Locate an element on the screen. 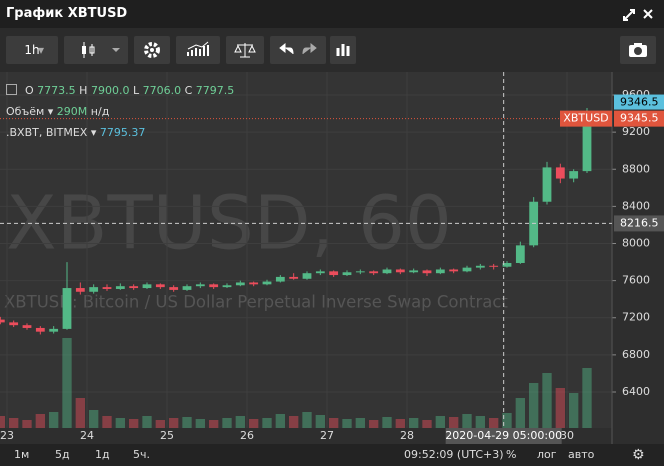 The width and height of the screenshot is (664, 466). collapse-box is located at coordinates (11, 89).